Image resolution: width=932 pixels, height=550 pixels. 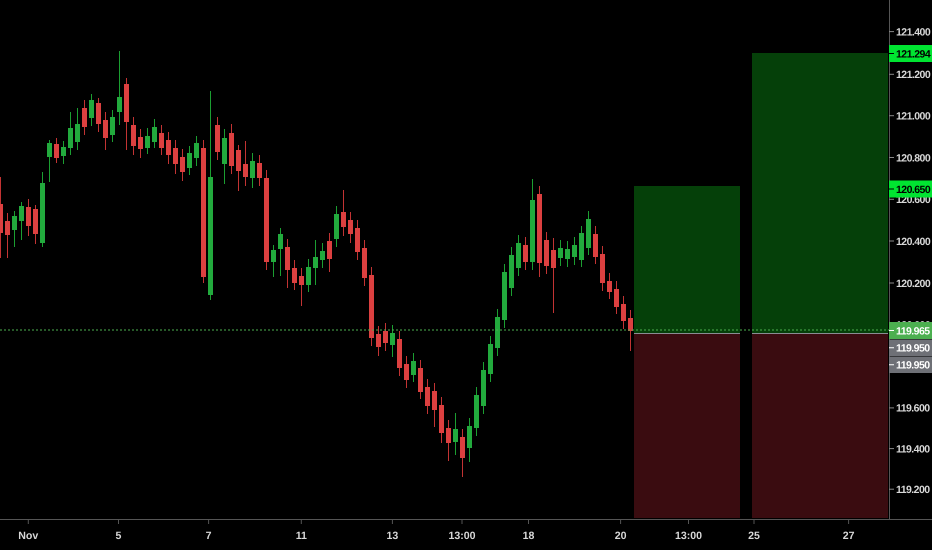 What do you see at coordinates (913, 449) in the screenshot?
I see `svg-text: 119.400` at bounding box center [913, 449].